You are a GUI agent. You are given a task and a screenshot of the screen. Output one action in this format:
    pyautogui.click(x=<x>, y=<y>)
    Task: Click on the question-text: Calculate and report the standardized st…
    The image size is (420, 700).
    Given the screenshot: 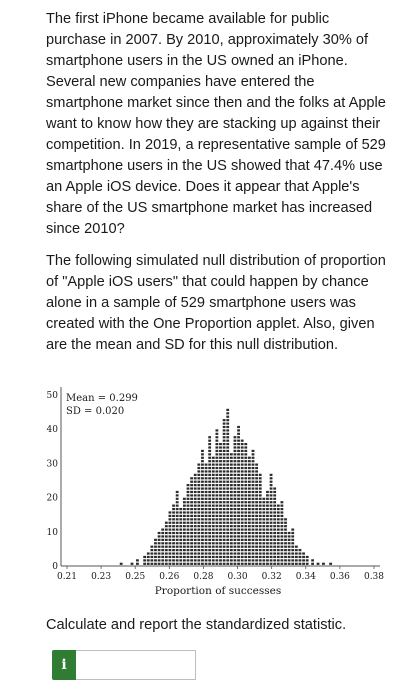 What is the action you would take?
    pyautogui.click(x=196, y=625)
    